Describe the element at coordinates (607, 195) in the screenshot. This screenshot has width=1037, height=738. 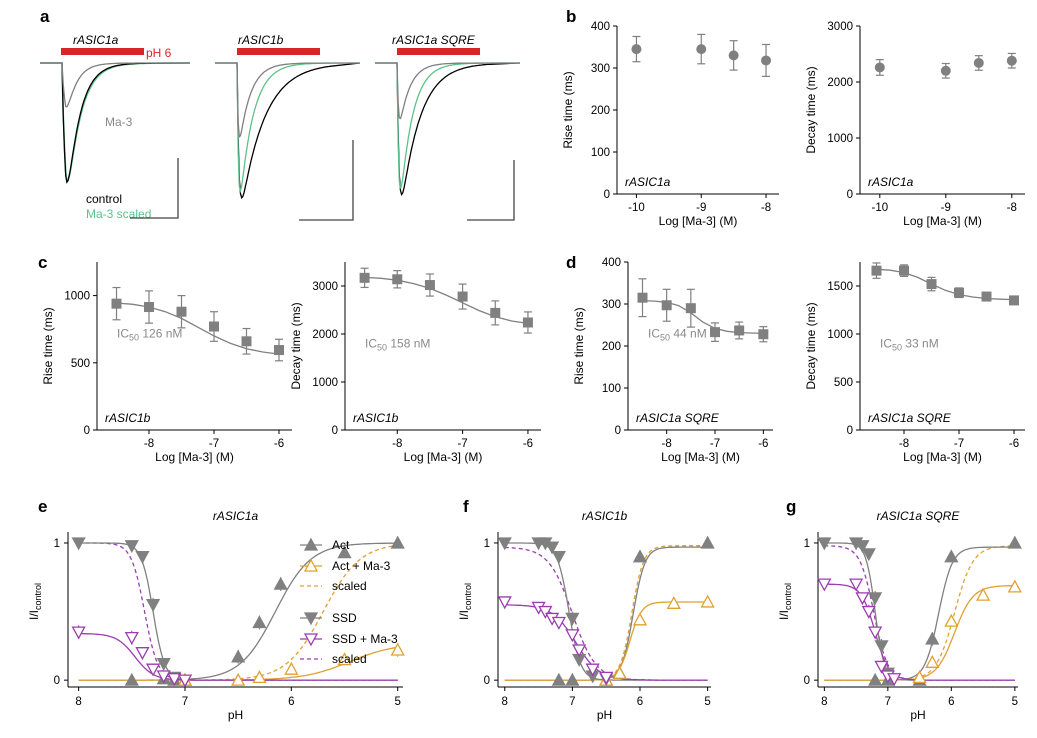
I see `y-tick-label-b1: 0` at that location.